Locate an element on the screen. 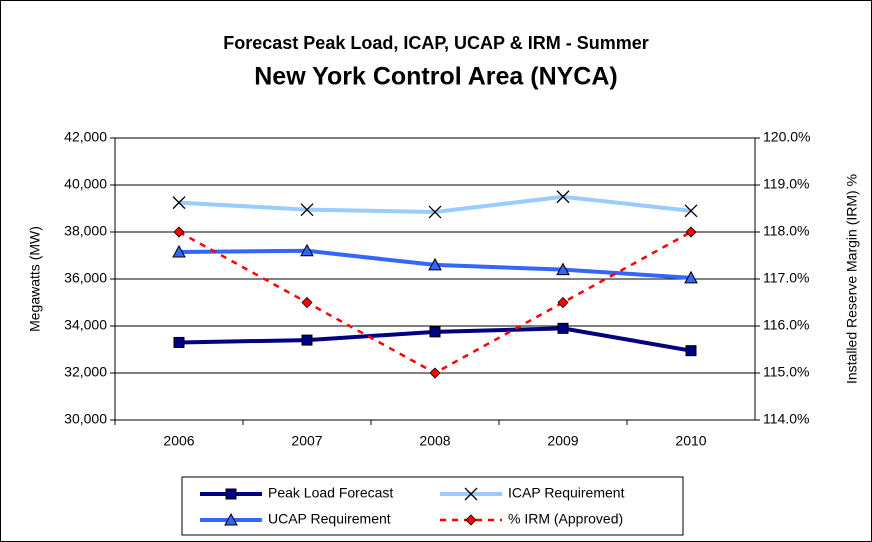  legend-box is located at coordinates (432, 506).